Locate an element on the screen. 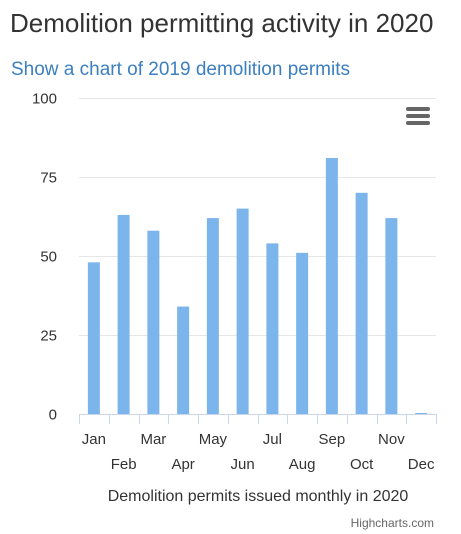 This screenshot has width=461, height=534. x-tick-label: Jul is located at coordinates (272, 439).